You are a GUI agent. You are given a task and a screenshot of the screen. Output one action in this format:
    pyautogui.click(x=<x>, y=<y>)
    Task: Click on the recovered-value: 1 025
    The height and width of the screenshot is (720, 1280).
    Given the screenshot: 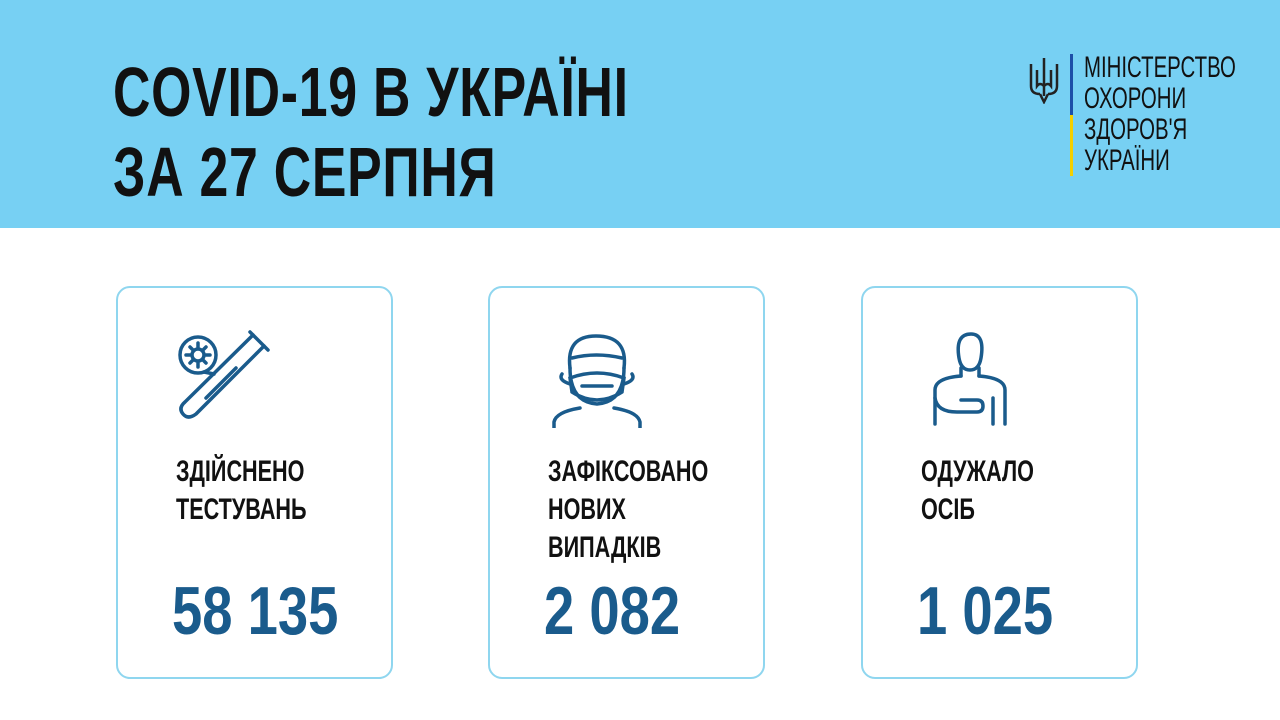 What is the action you would take?
    pyautogui.click(x=985, y=611)
    